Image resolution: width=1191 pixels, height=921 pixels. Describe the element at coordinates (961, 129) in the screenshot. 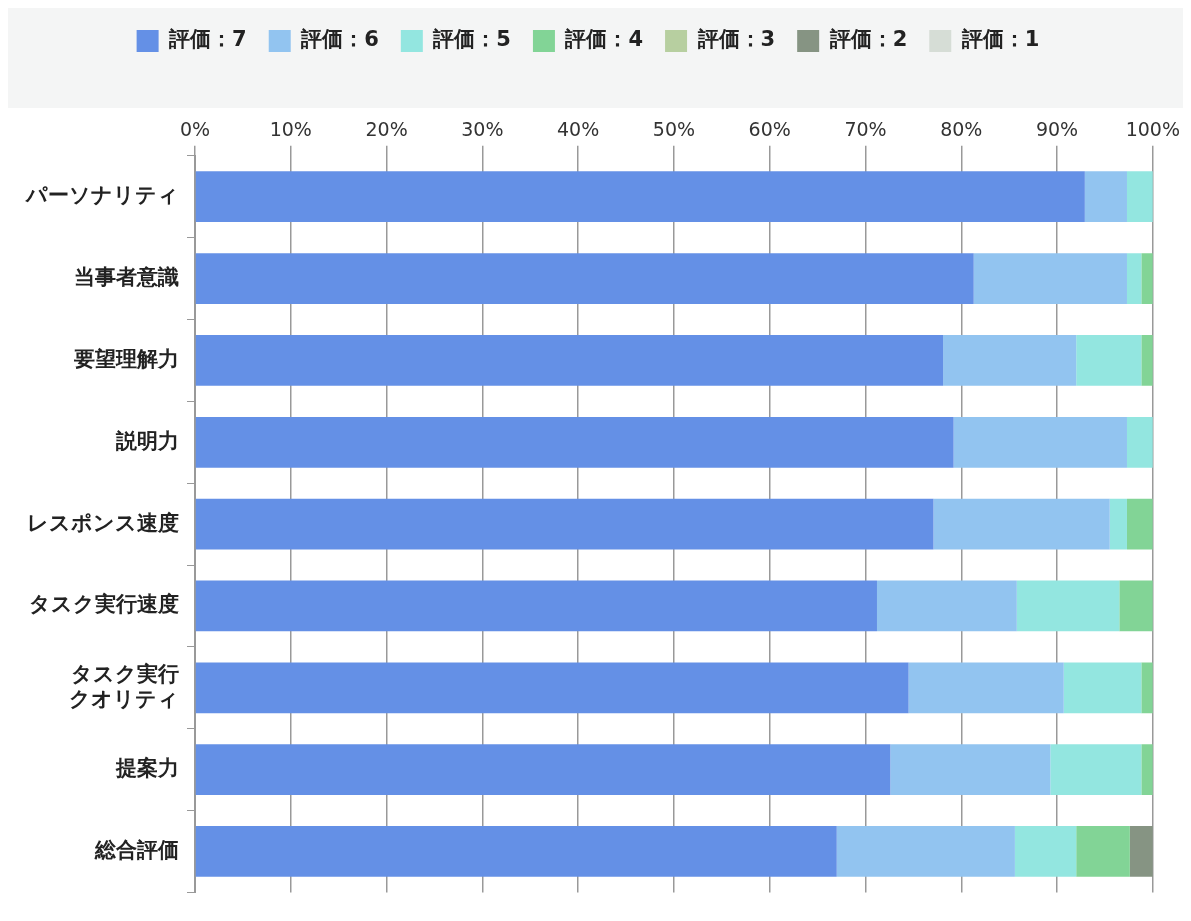

I see `x-tick-label: 80%` at that location.